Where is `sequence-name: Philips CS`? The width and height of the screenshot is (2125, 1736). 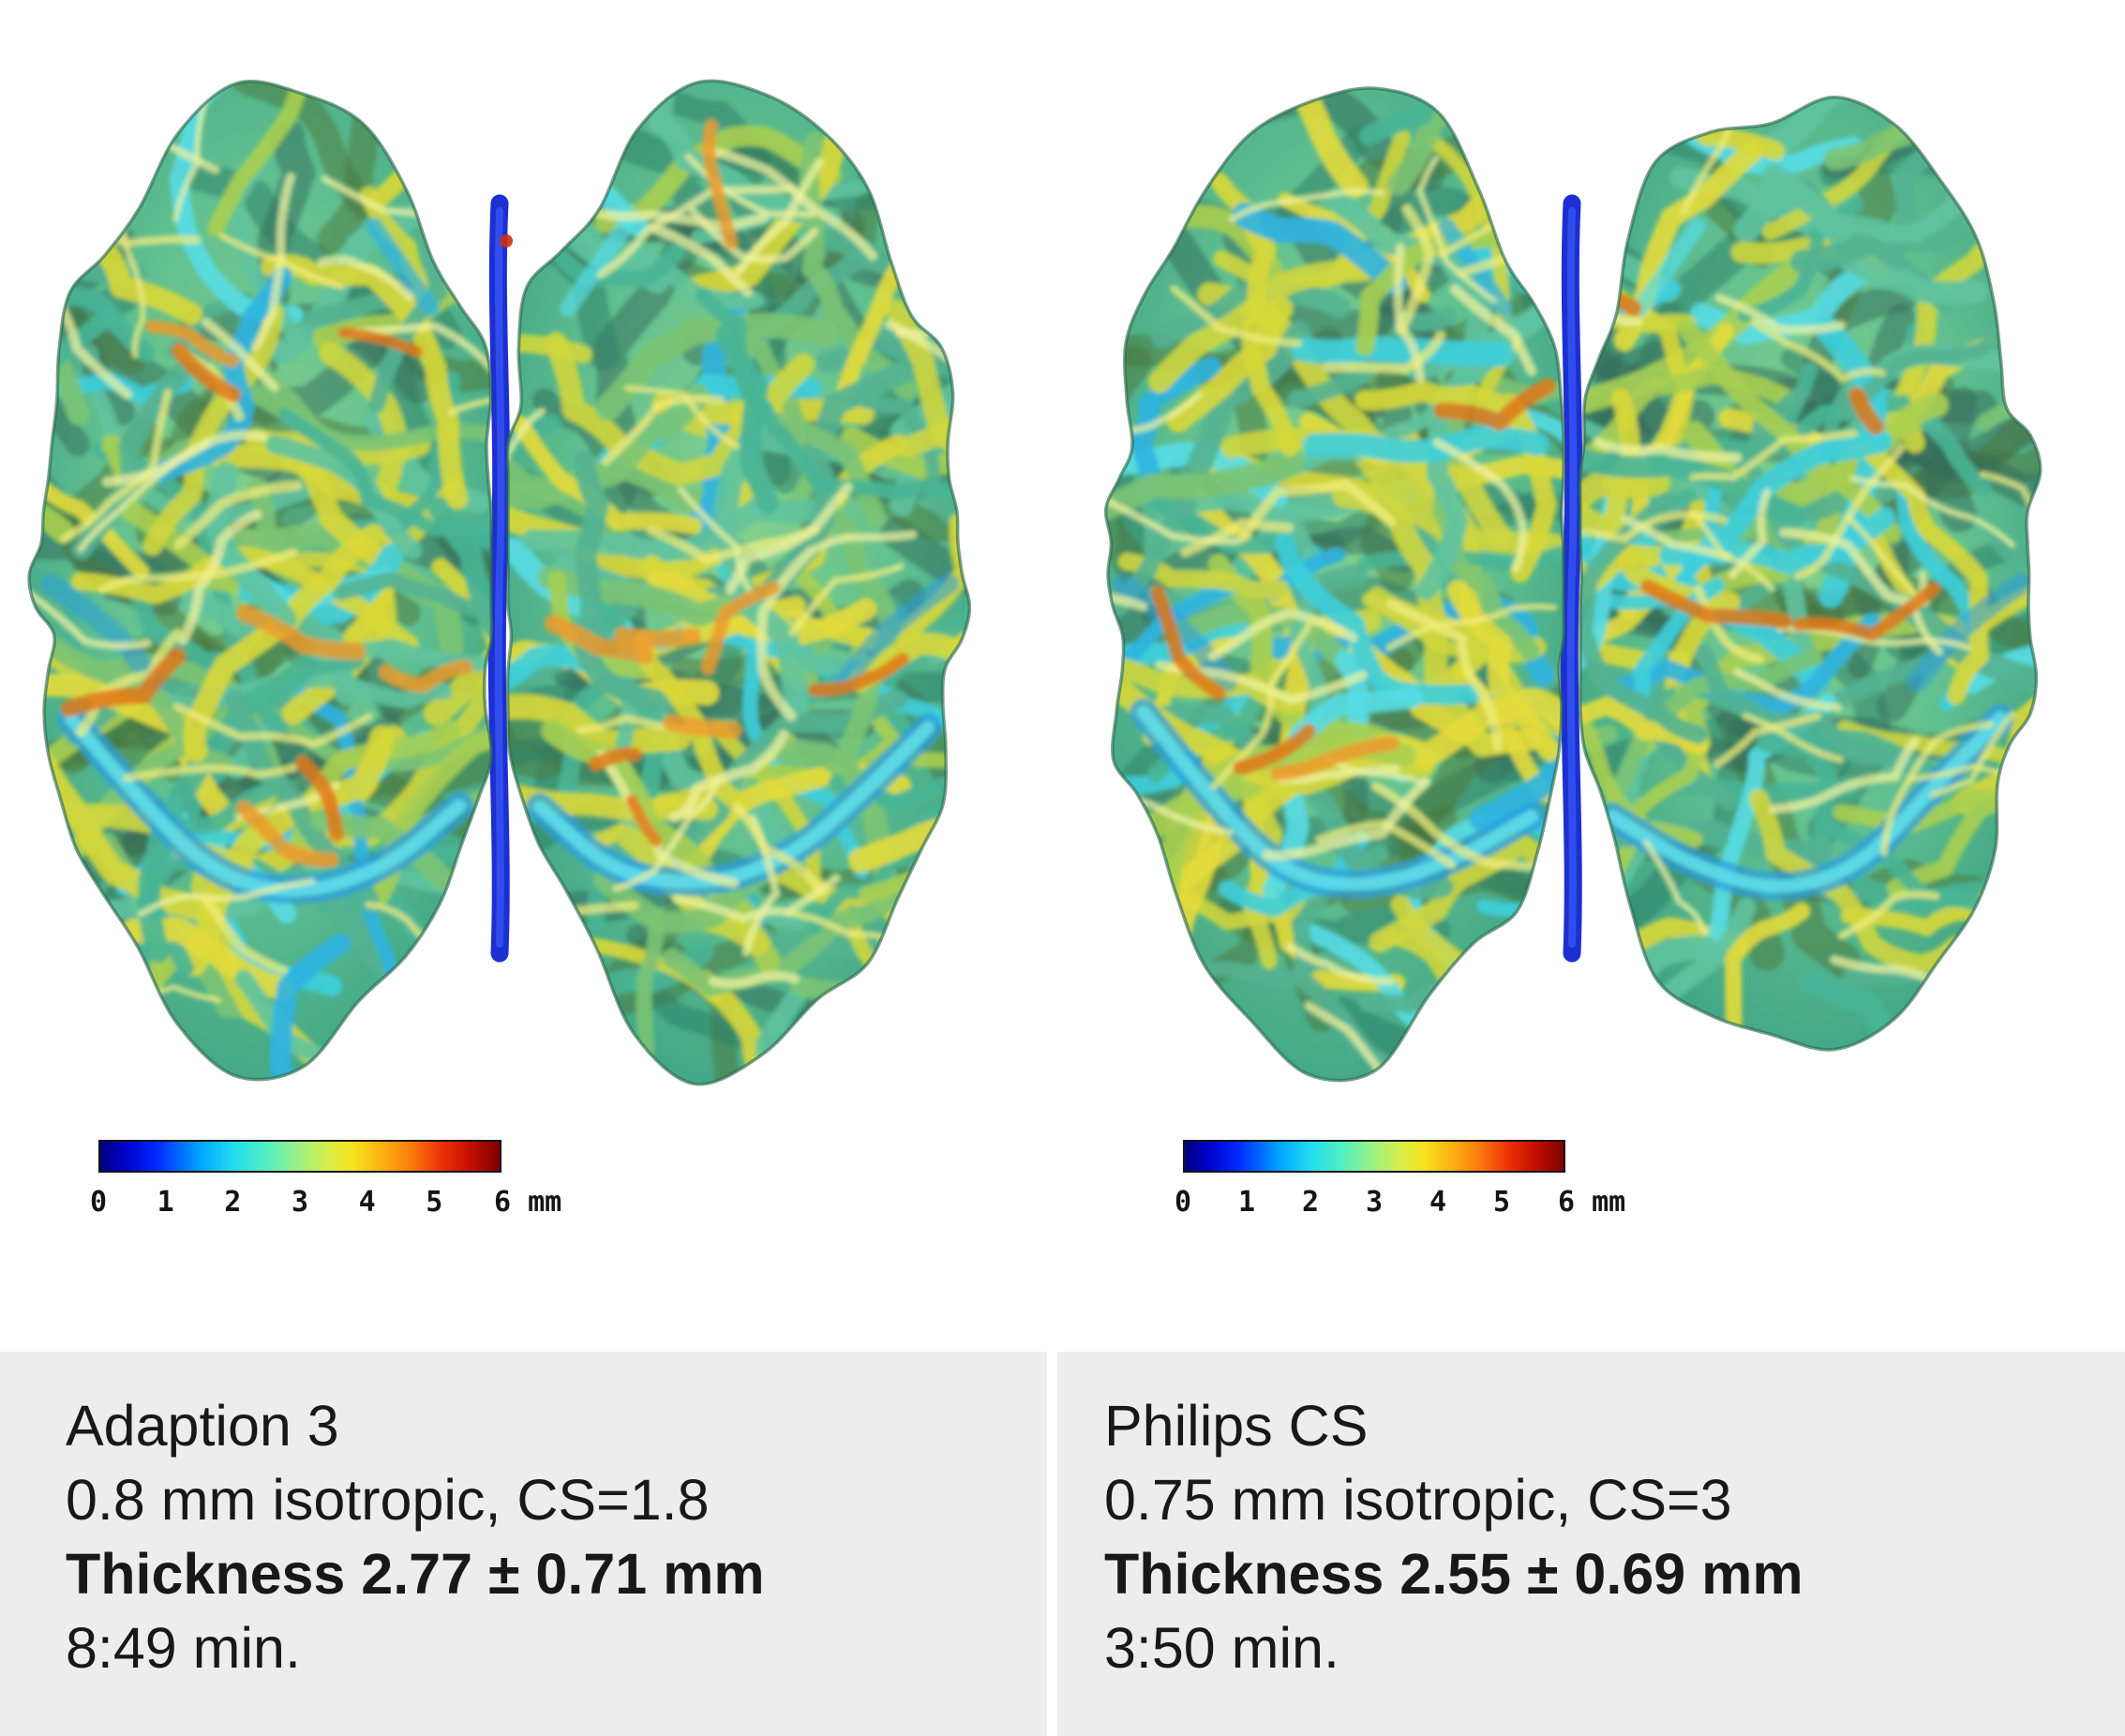
sequence-name: Philips CS is located at coordinates (1236, 1426).